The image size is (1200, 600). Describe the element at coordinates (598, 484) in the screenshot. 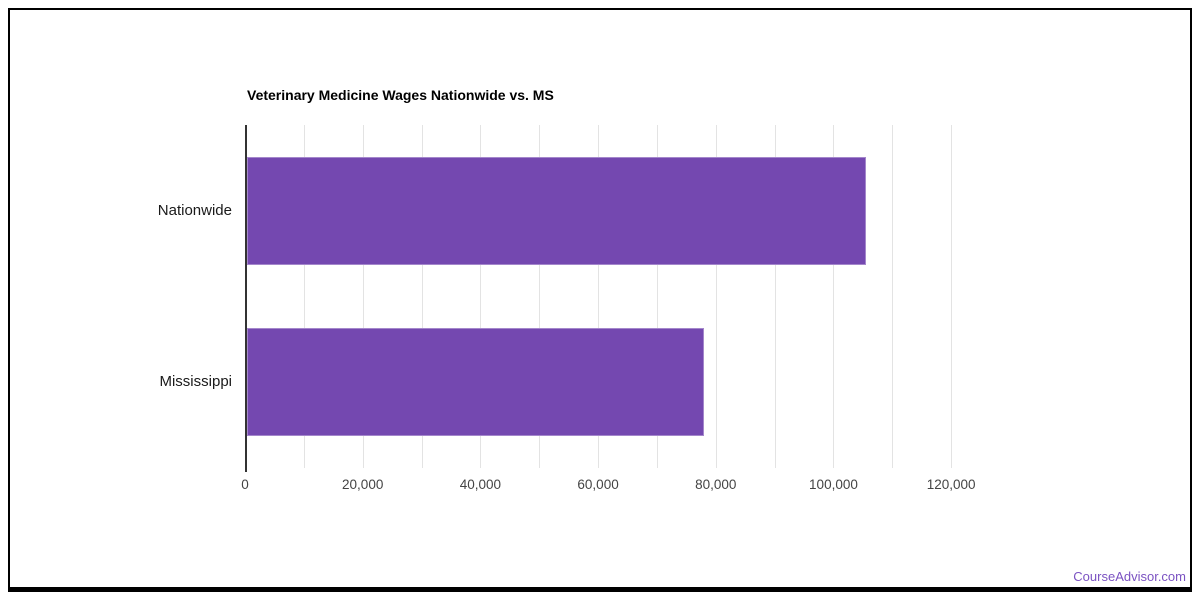

I see `x-tick-label: 60,000` at that location.